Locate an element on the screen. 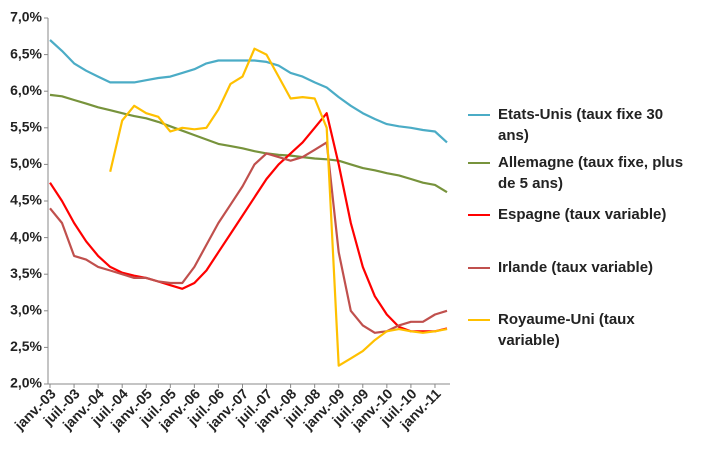 The width and height of the screenshot is (702, 452). legend-label: Espagne (taux variable) is located at coordinates (582, 214).